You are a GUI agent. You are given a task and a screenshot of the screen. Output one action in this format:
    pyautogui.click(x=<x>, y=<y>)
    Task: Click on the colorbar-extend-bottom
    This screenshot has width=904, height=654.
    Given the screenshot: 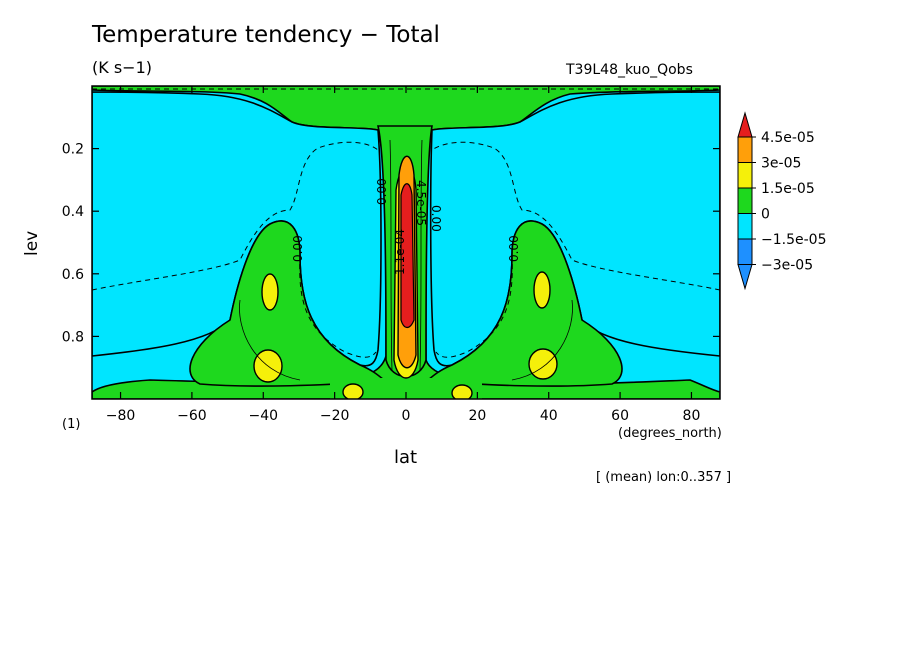 What is the action you would take?
    pyautogui.click(x=745, y=277)
    